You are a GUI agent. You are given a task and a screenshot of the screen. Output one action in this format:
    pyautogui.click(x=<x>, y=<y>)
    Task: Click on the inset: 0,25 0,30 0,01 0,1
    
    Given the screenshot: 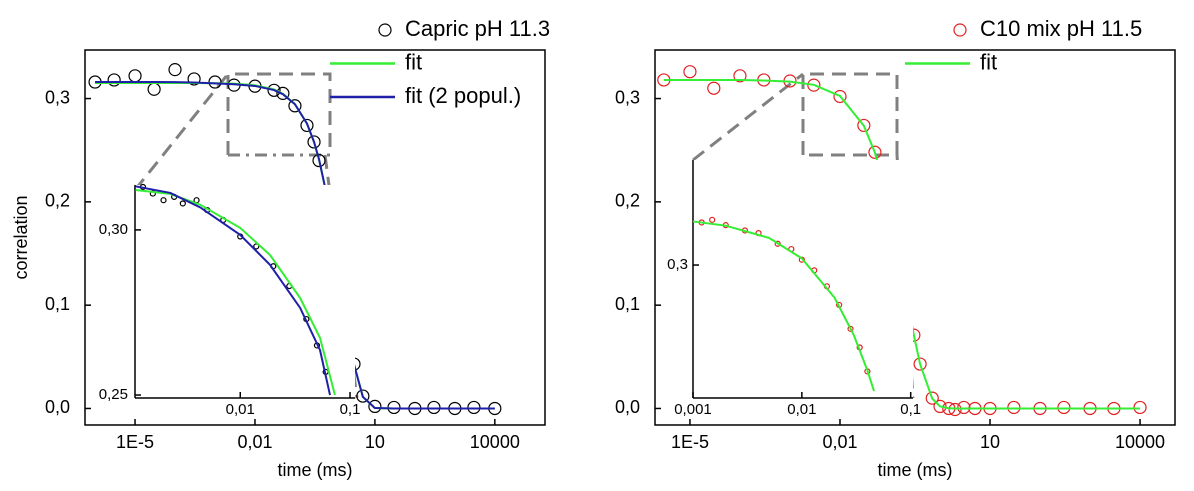 What is the action you would take?
    pyautogui.click(x=230, y=300)
    